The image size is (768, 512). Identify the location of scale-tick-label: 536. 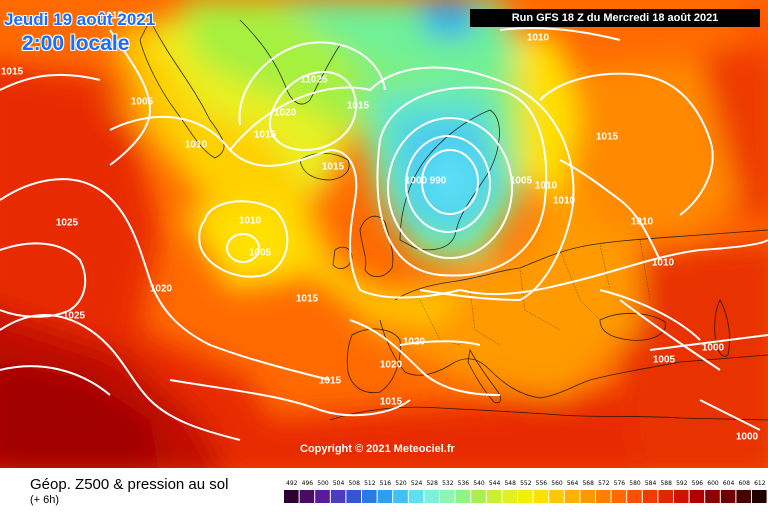
(464, 483).